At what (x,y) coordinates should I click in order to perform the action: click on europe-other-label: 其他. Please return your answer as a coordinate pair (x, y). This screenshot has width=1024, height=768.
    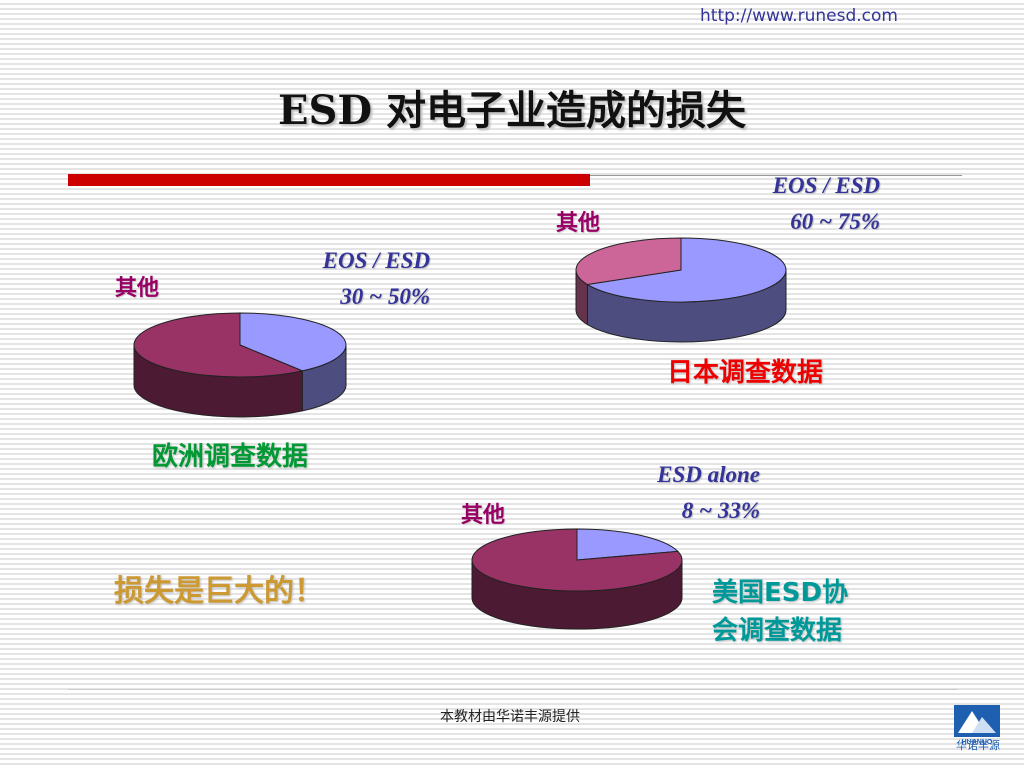
    Looking at the image, I should click on (137, 288).